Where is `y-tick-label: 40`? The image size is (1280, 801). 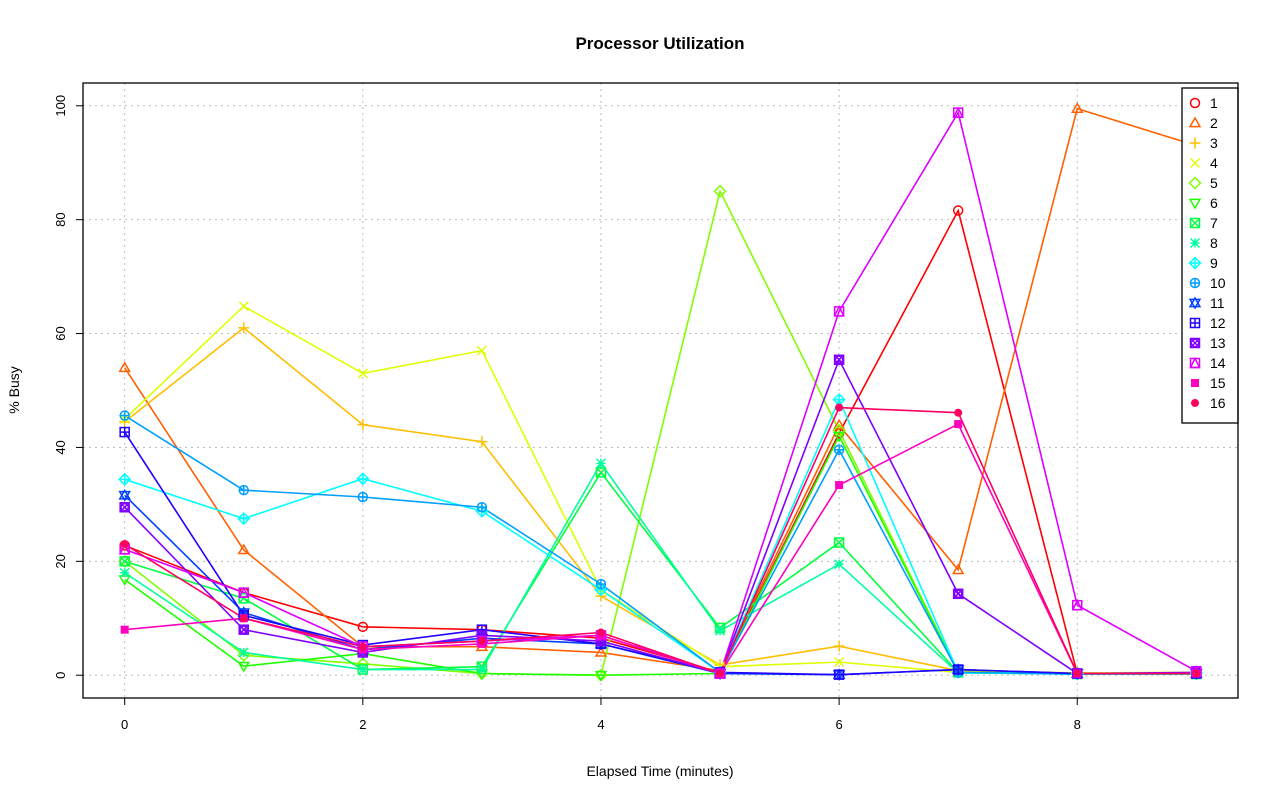
y-tick-label: 40 is located at coordinates (60, 447).